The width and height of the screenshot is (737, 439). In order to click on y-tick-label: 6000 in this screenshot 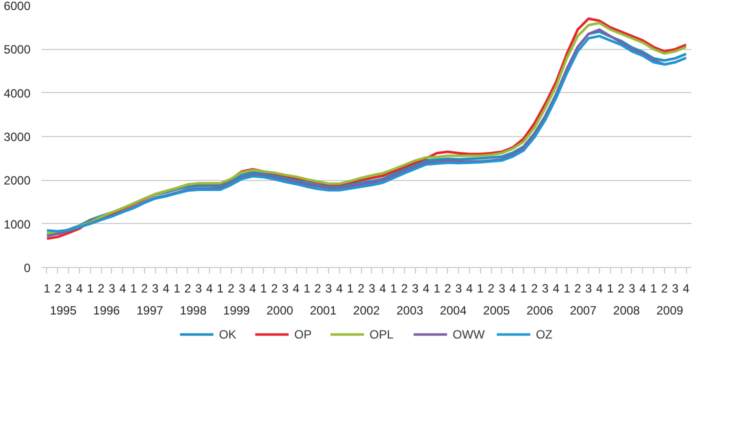, I will do `click(17, 6)`.